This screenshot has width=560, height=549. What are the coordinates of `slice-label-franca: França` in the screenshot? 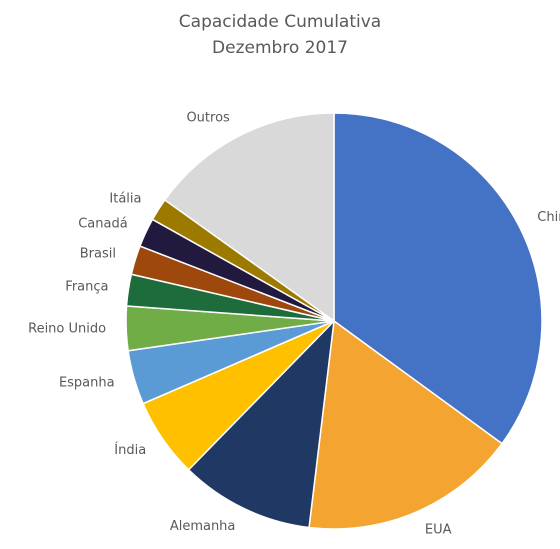 It's located at (86, 287).